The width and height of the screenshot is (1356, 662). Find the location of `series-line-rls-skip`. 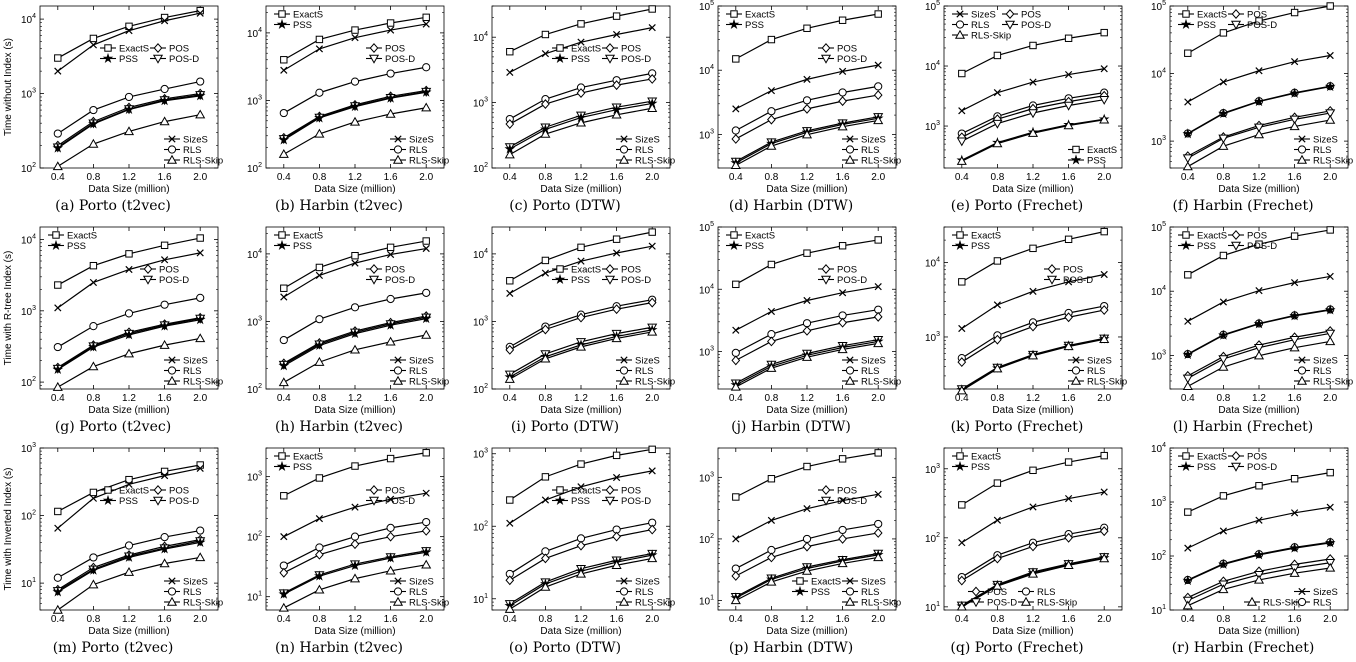

series-line-rls-skip is located at coordinates (129, 140).